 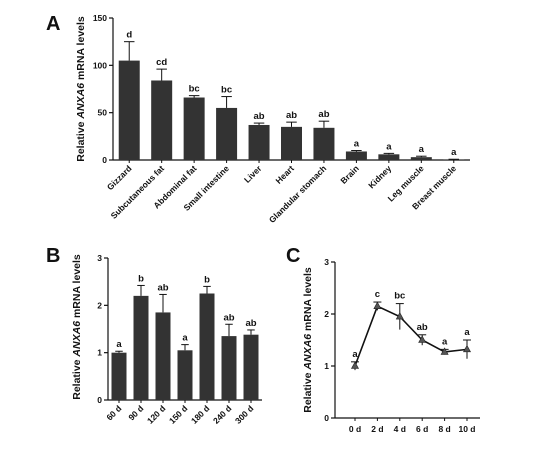 I want to click on panel-b-y-tick-label: 2, so click(x=99, y=305).